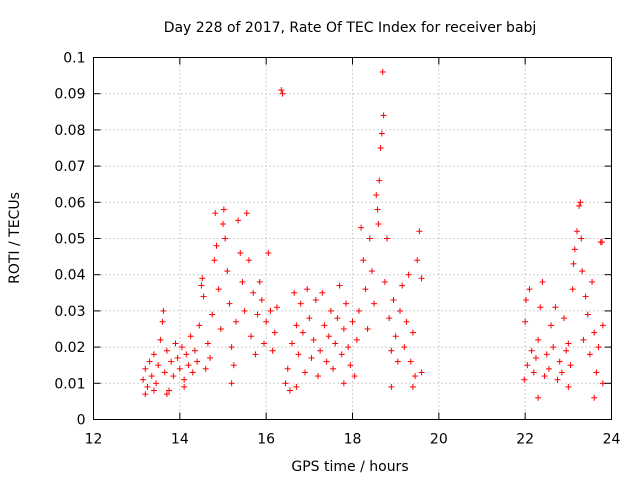 The width and height of the screenshot is (640, 480). Describe the element at coordinates (612, 440) in the screenshot. I see `x-tick-label: 24` at that location.